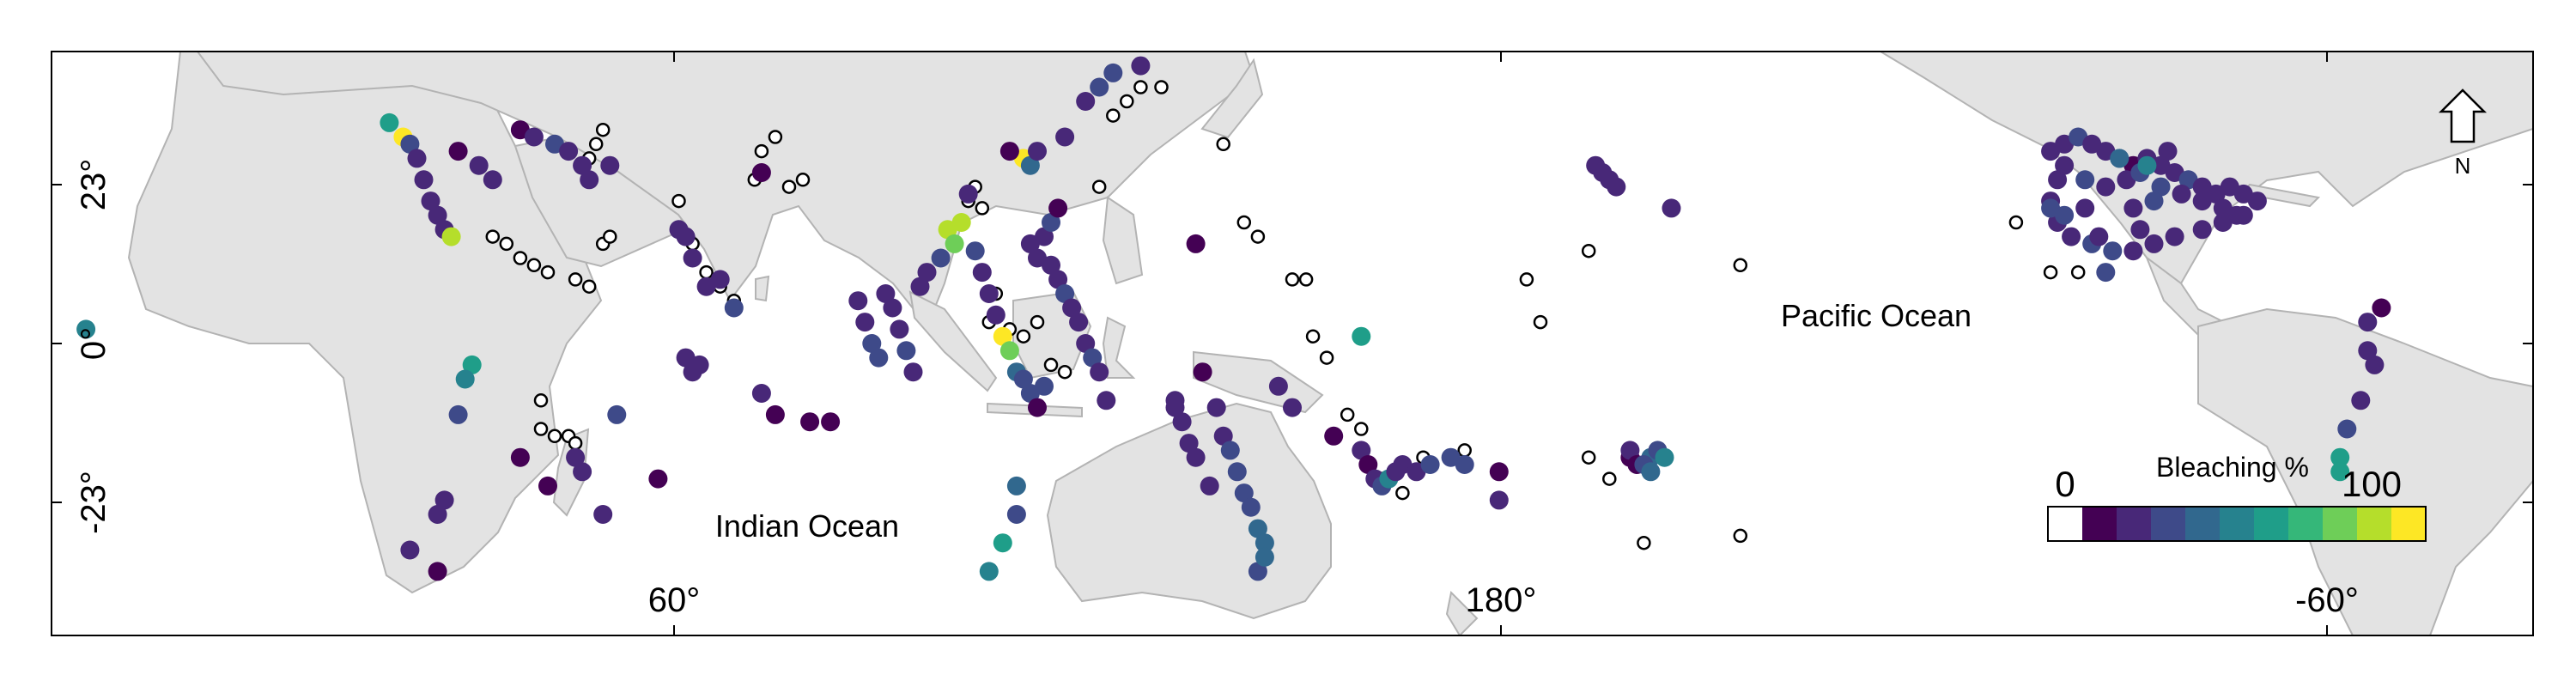  What do you see at coordinates (2232, 467) in the screenshot?
I see `legend-title: Bleaching %` at bounding box center [2232, 467].